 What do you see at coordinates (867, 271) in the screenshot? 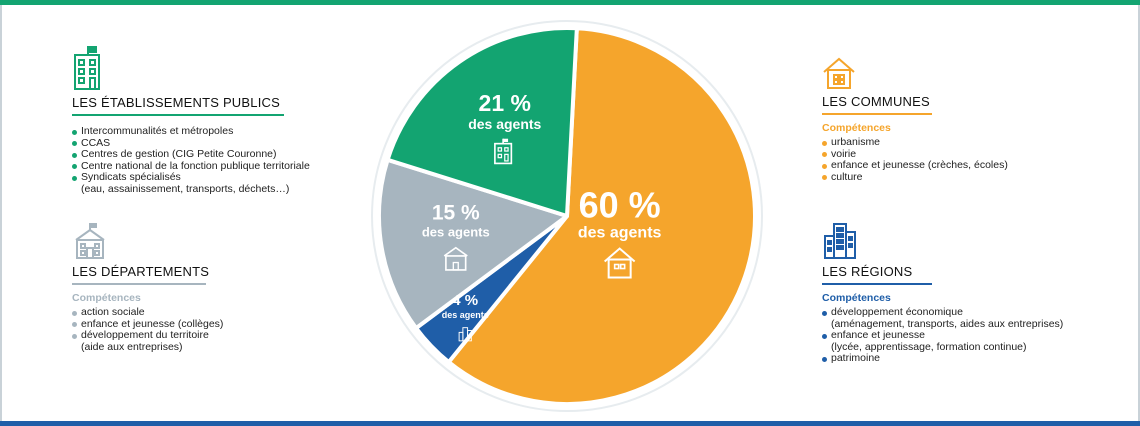
I see `regions-title: LES RÉGIONS` at bounding box center [867, 271].